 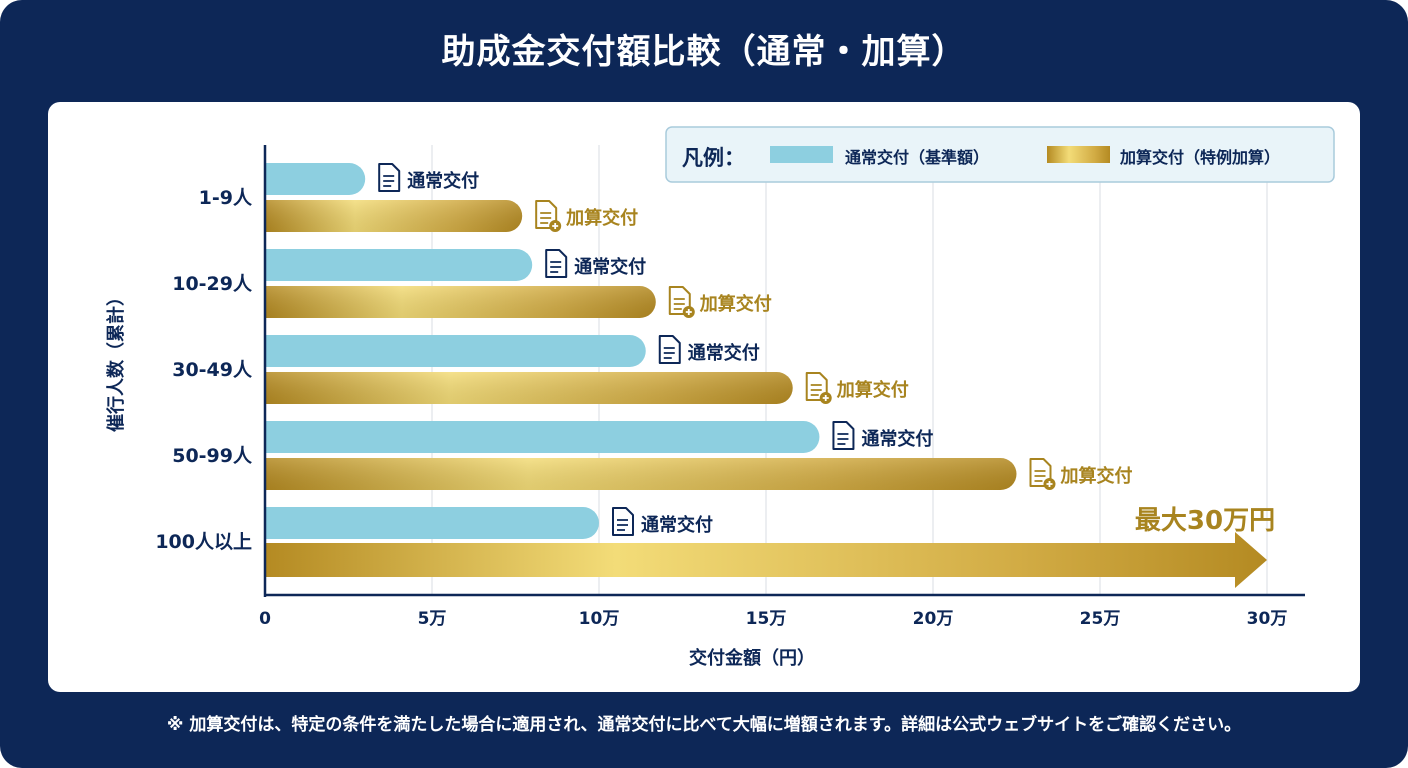 I want to click on max-annotation: 最大30万円, so click(x=1205, y=521).